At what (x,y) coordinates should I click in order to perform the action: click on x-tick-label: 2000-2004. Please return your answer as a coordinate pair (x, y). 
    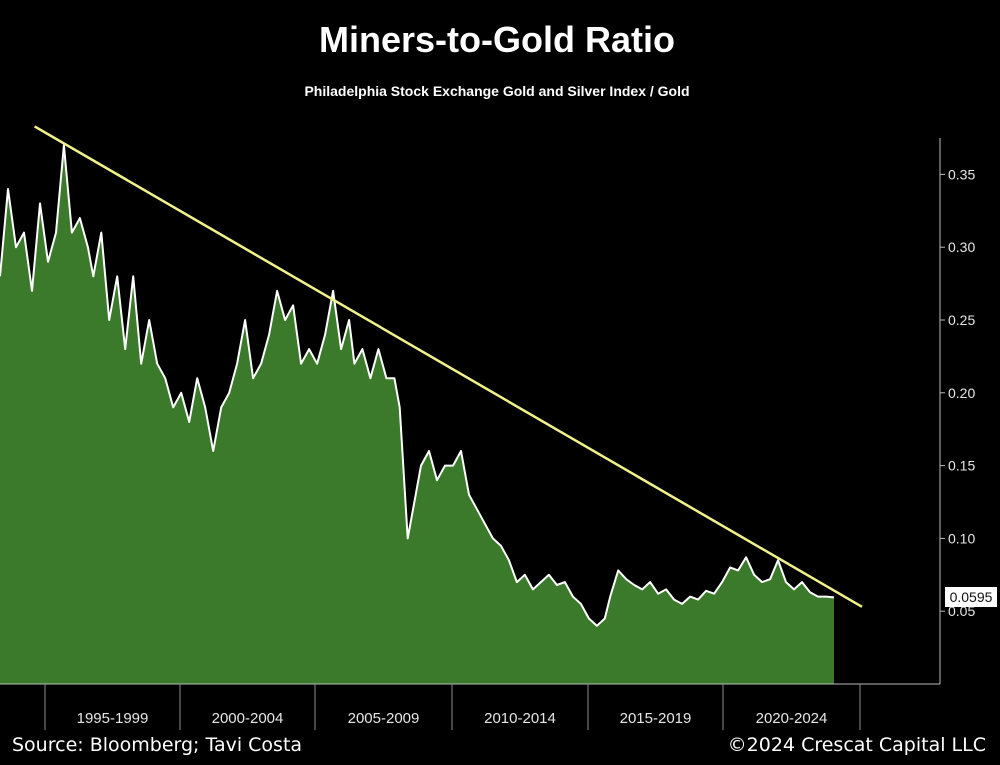
    Looking at the image, I should click on (248, 718).